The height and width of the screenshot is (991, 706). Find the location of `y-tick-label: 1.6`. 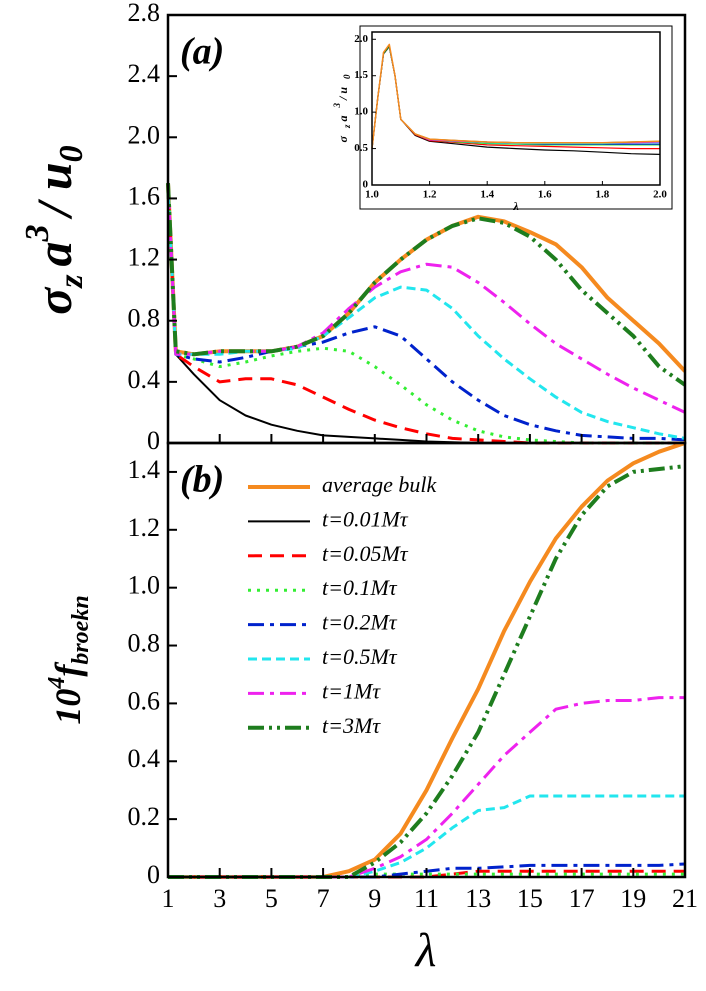

y-tick-label: 1.6 is located at coordinates (144, 195).